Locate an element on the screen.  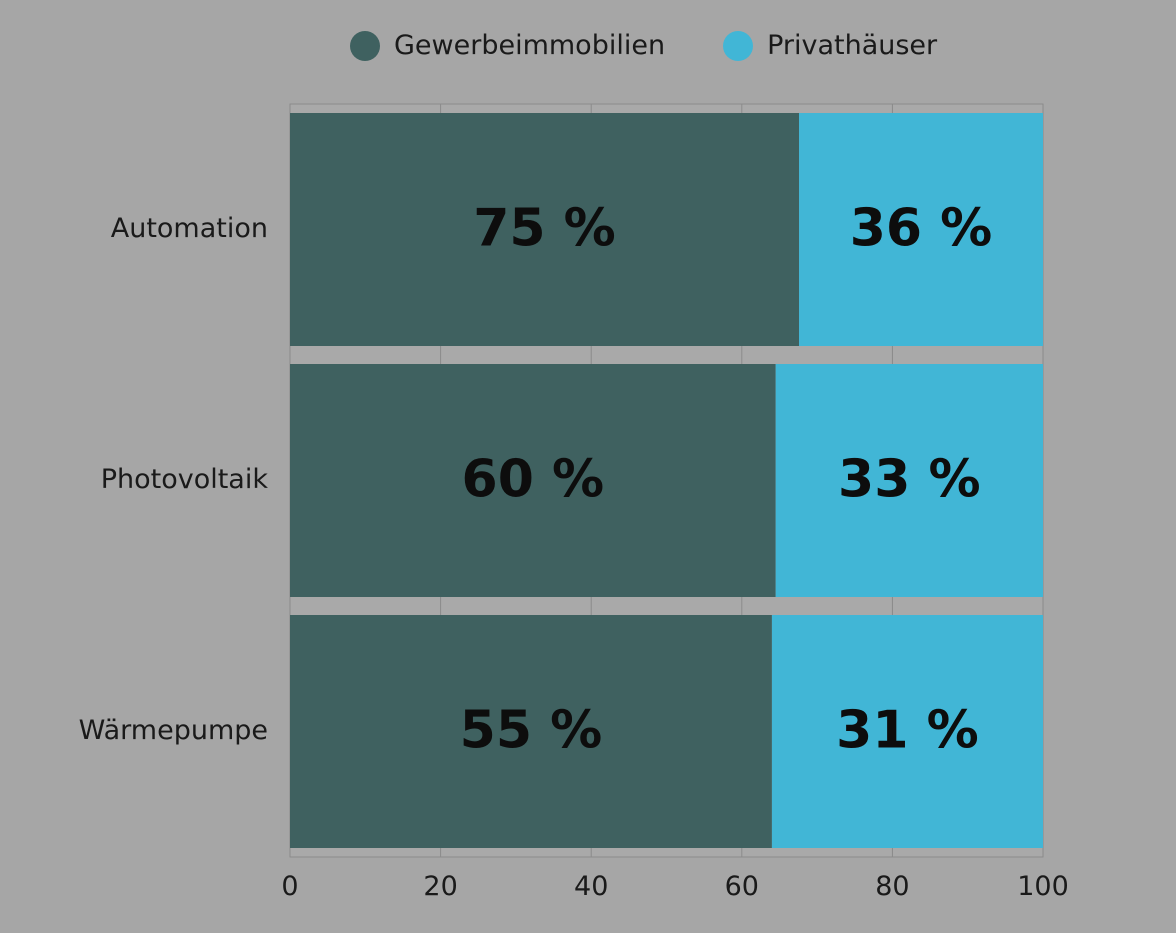
category-label-1: Photovoltaik is located at coordinates (185, 479).